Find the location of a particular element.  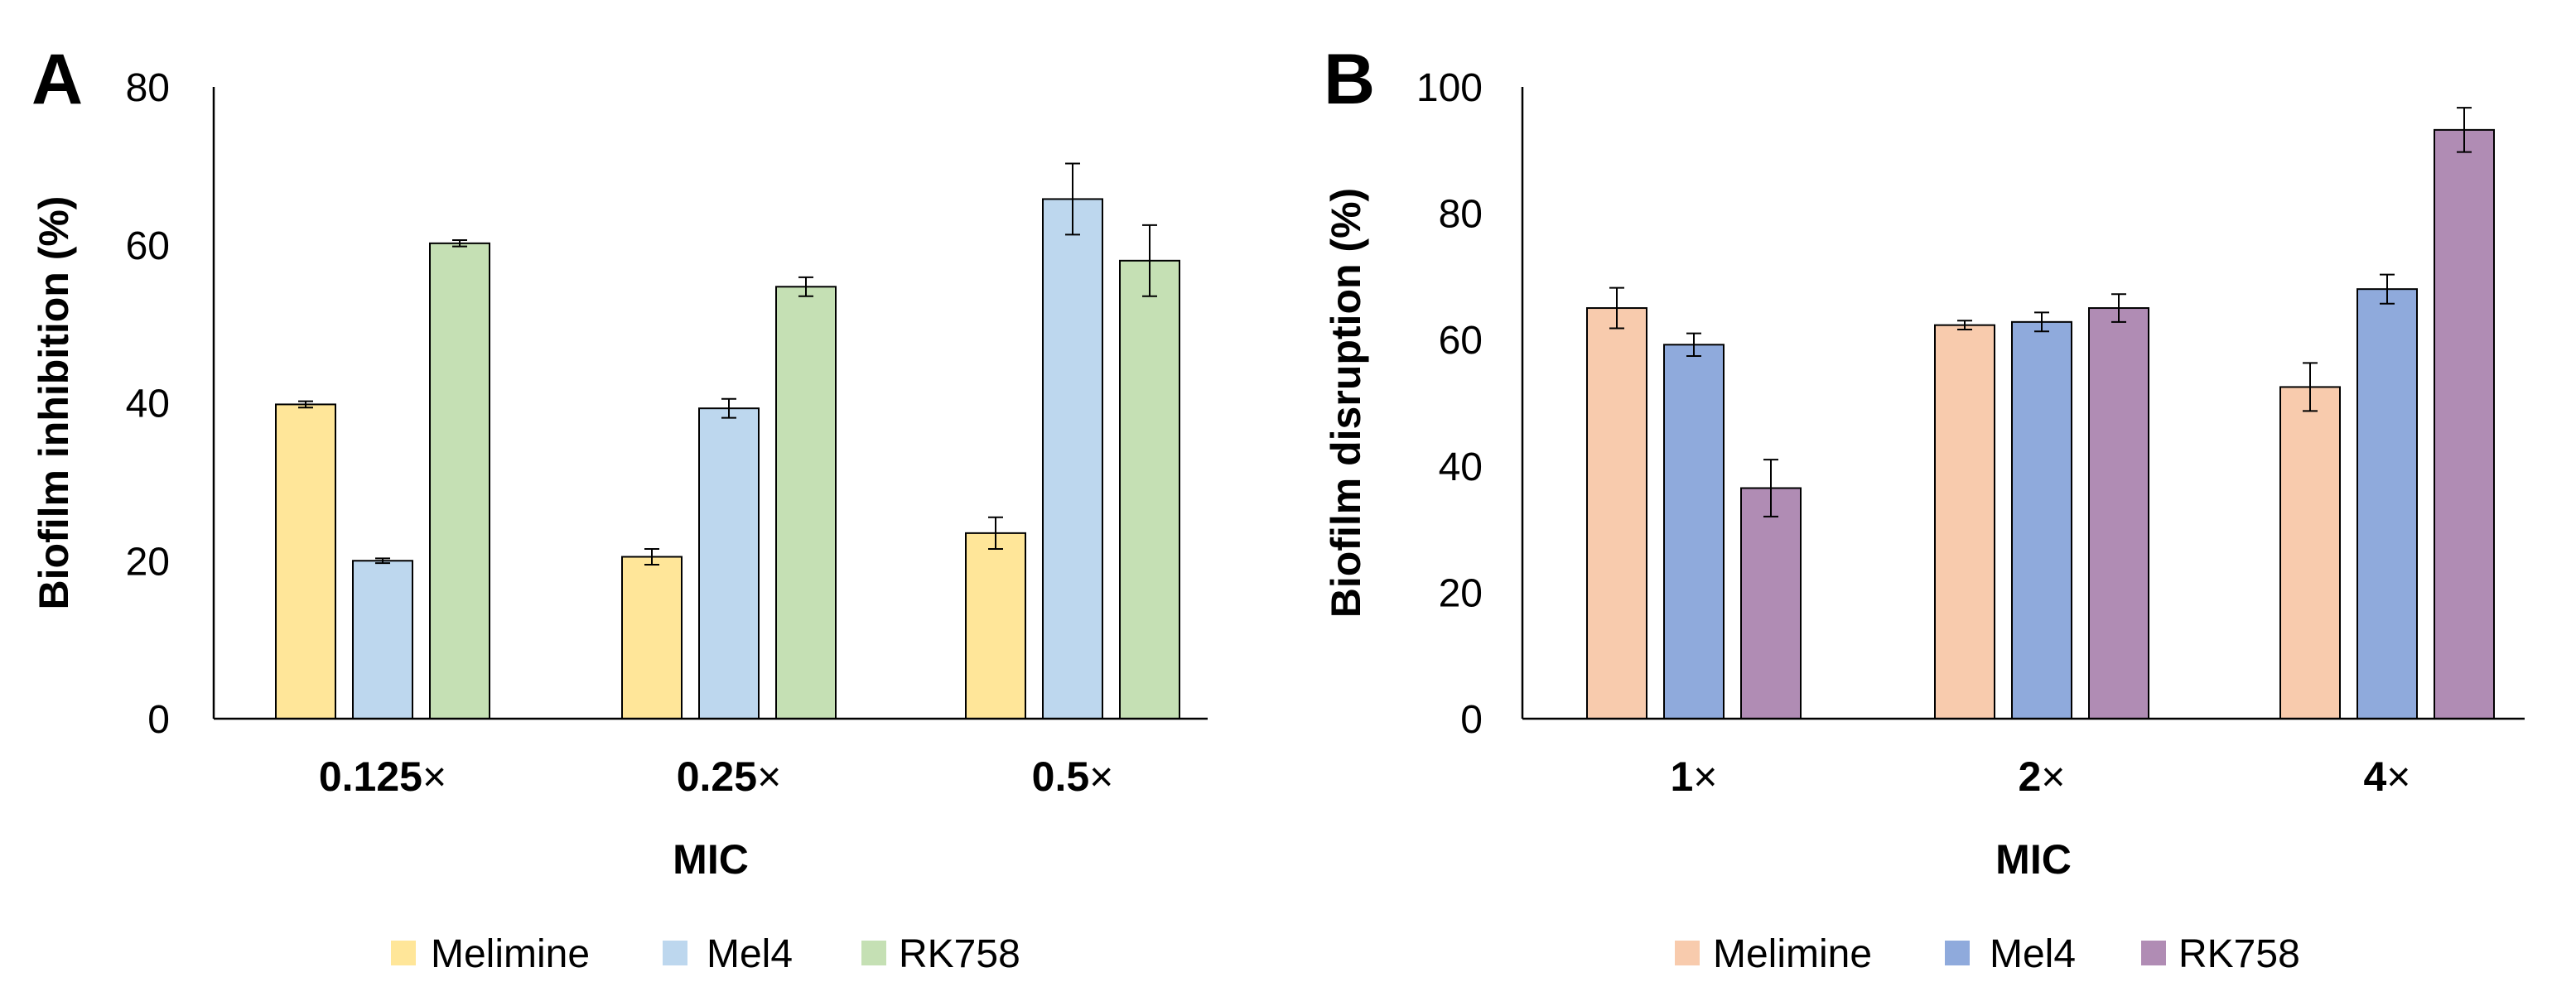

x-tick-value: 0.25 is located at coordinates (717, 776).